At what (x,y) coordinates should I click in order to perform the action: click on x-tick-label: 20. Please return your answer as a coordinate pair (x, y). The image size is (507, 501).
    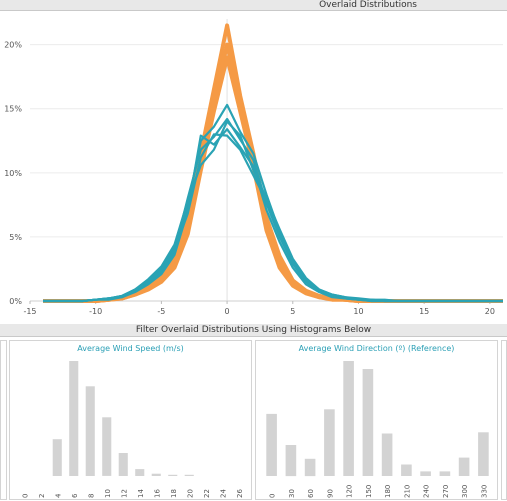
    Looking at the image, I should click on (490, 311).